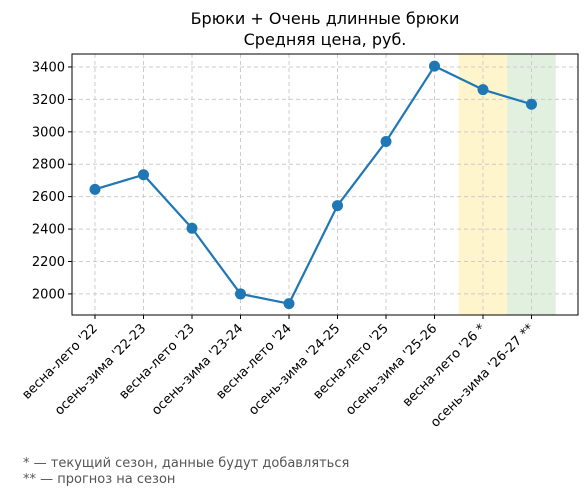 This screenshot has width=588, height=498. What do you see at coordinates (294, 369) in the screenshot?
I see `x-tick-label-5: осень-зима '24-25` at bounding box center [294, 369].